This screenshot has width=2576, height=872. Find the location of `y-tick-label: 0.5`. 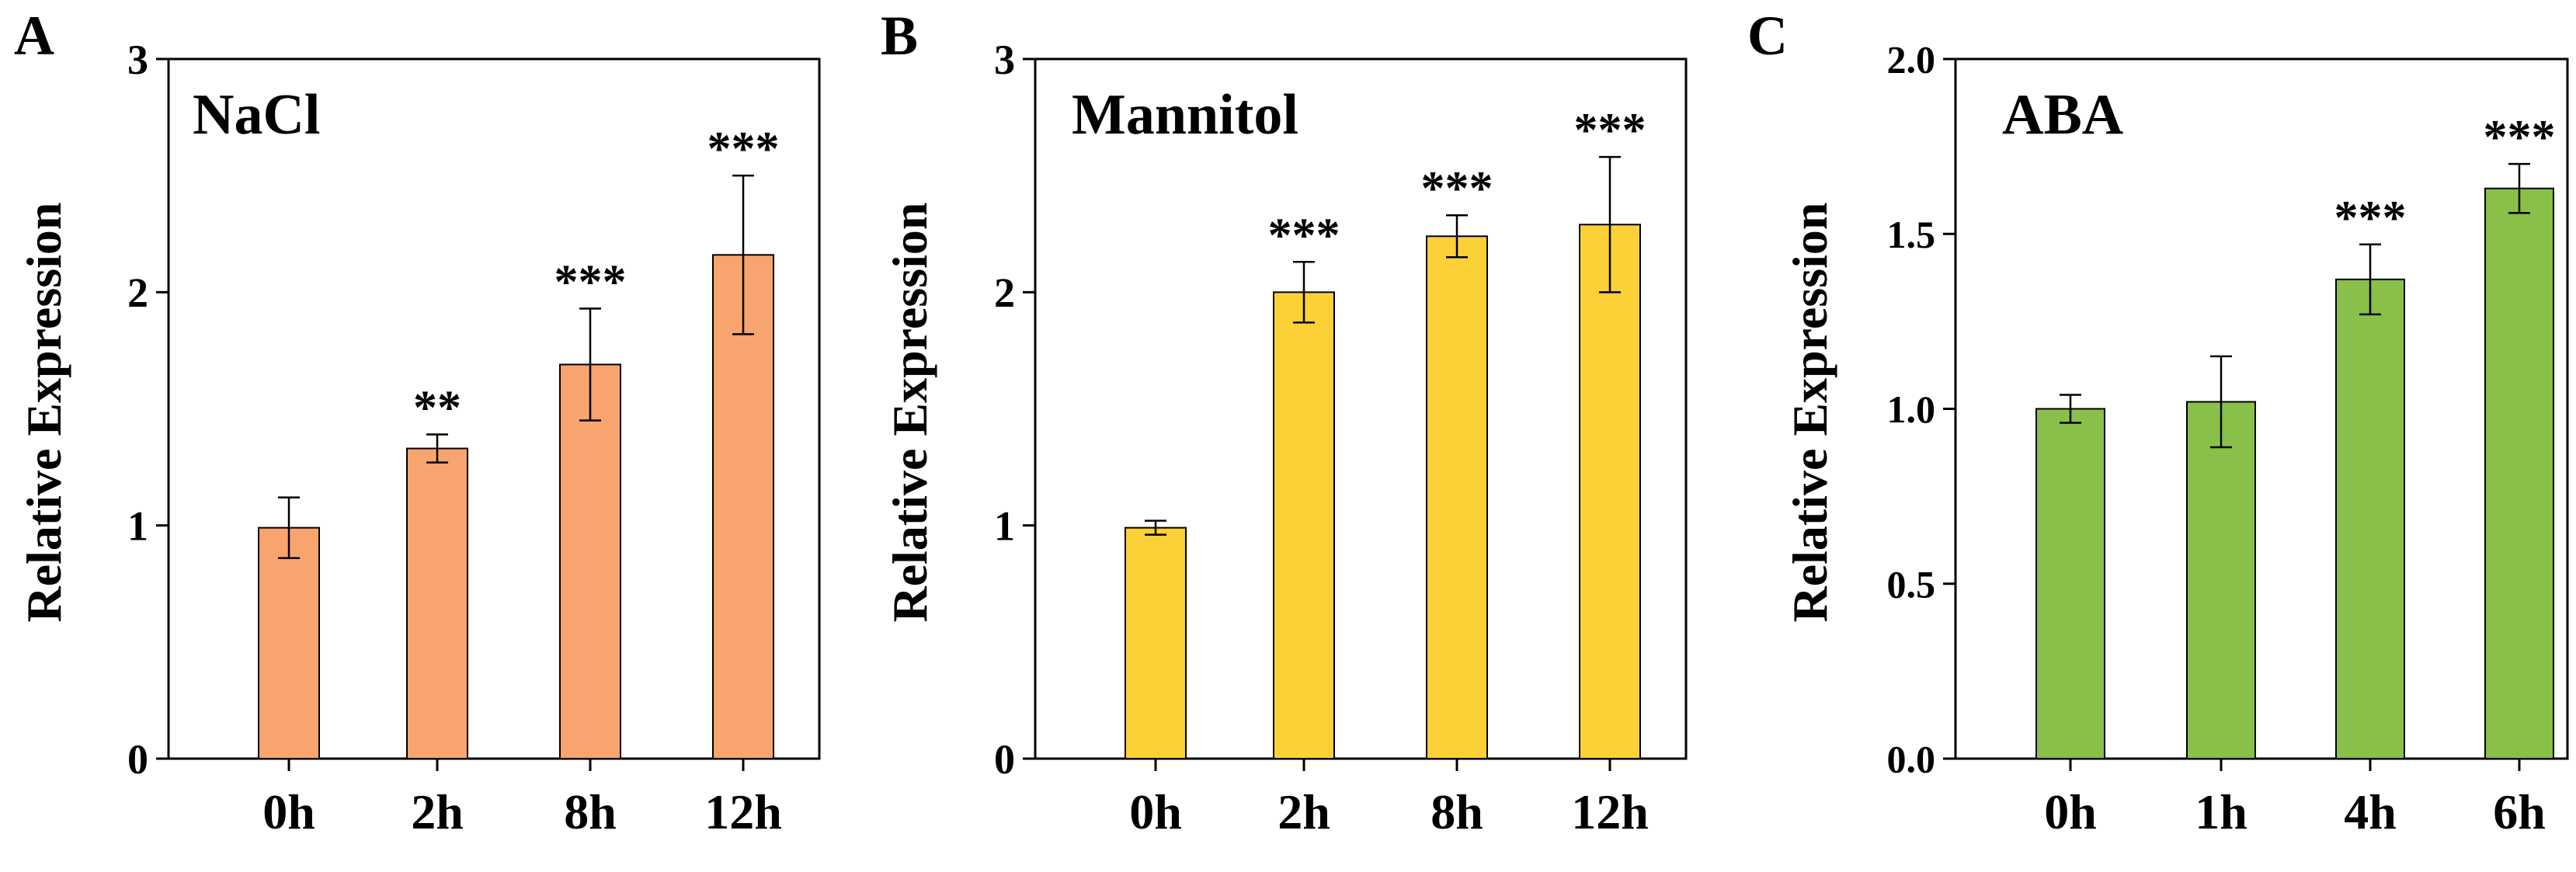

y-tick-label: 0.5 is located at coordinates (1911, 584).